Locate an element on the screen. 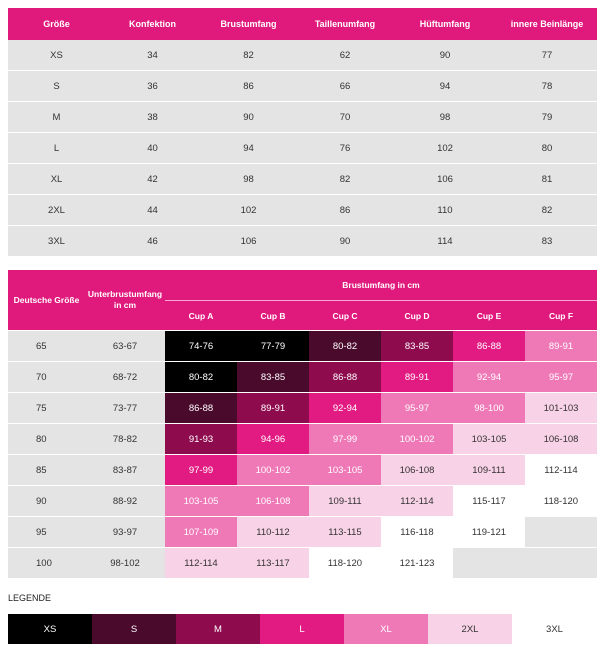 This screenshot has width=600, height=650. cup-cell: 97-99 is located at coordinates (345, 439).